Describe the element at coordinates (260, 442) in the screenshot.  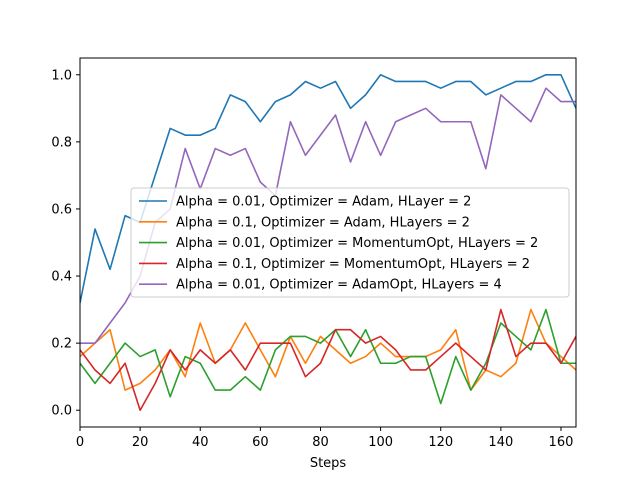
I see `x-tick-label: 60` at that location.